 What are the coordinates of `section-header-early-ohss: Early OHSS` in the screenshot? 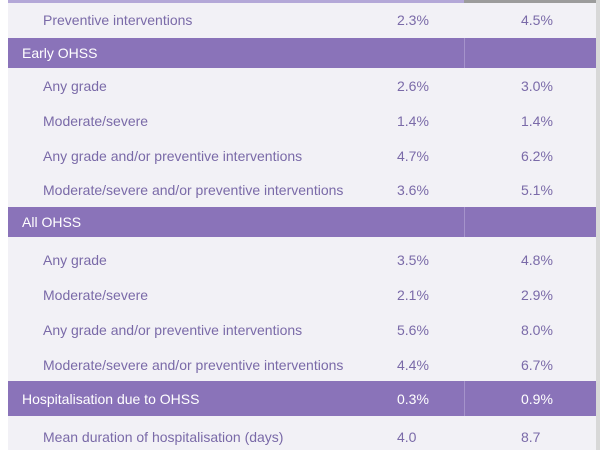 It's located at (302, 53).